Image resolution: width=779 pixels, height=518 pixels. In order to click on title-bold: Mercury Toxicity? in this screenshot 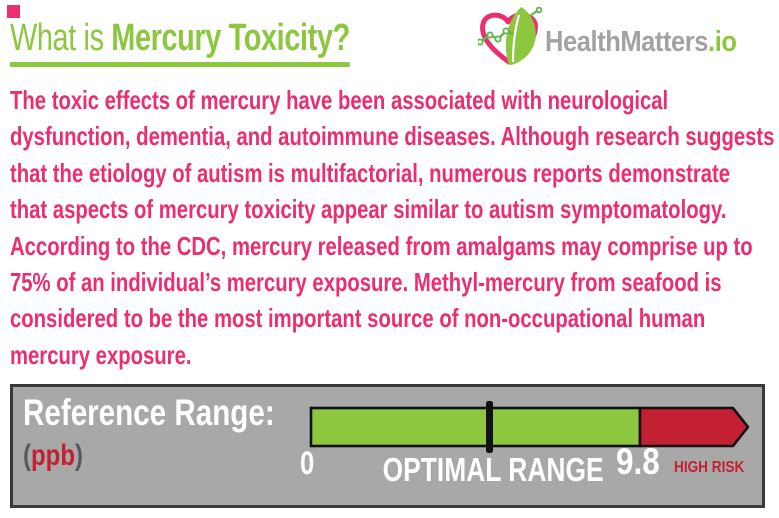, I will do `click(230, 38)`.